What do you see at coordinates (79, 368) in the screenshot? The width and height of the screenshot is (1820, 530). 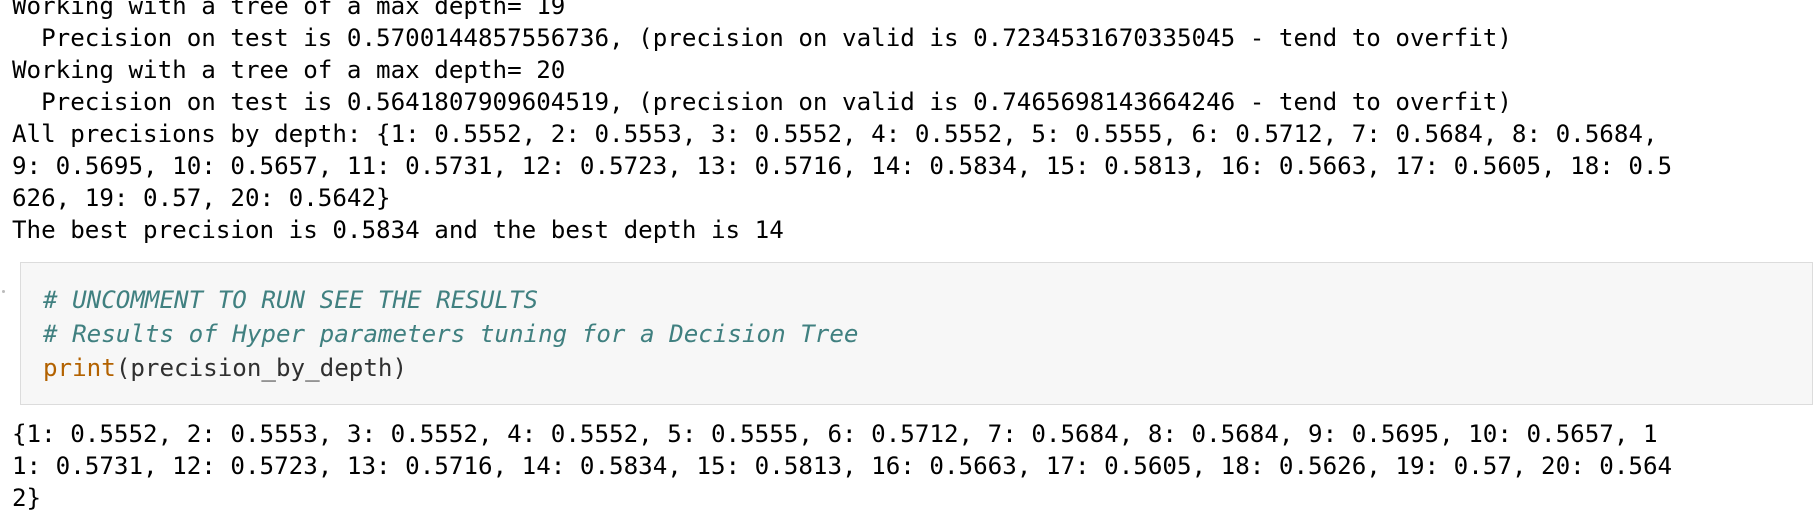 I see `builtin-function-name: print` at bounding box center [79, 368].